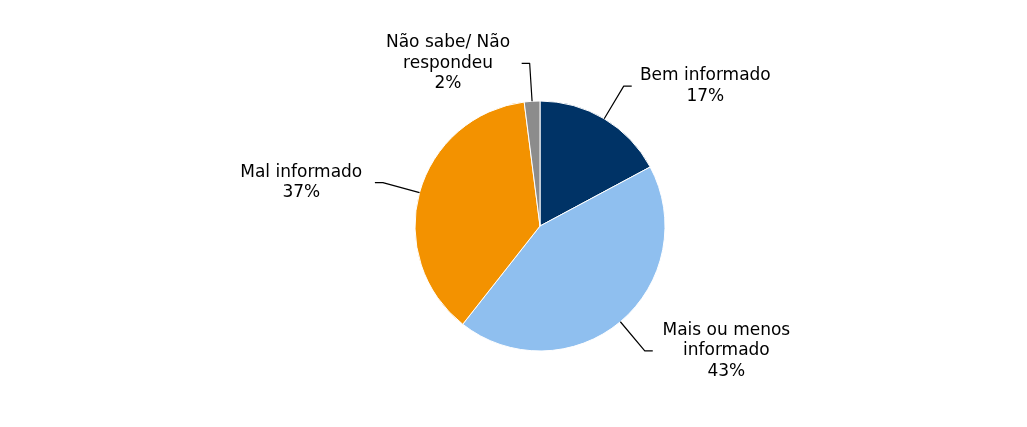  What do you see at coordinates (448, 81) in the screenshot?
I see `data-label: 2%` at bounding box center [448, 81].